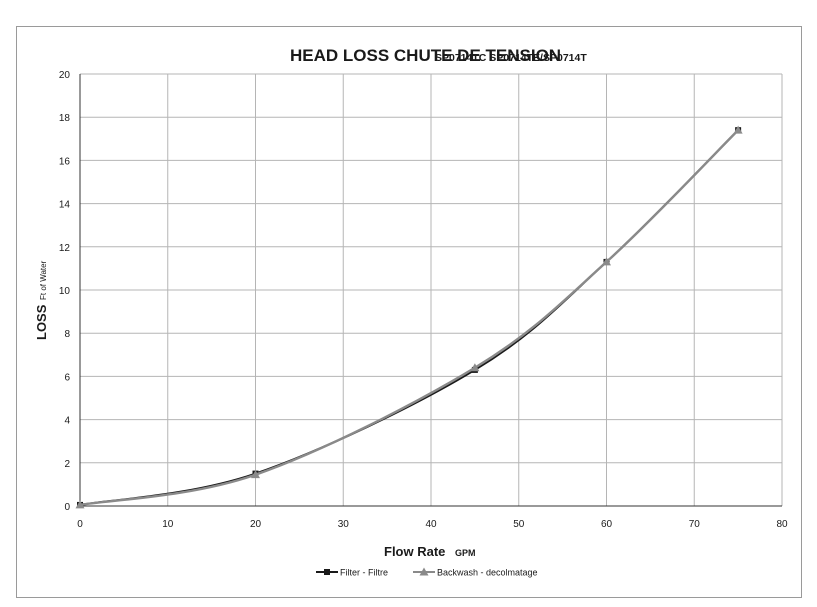 The image size is (817, 607). I want to click on x-tick-label: 50, so click(519, 524).